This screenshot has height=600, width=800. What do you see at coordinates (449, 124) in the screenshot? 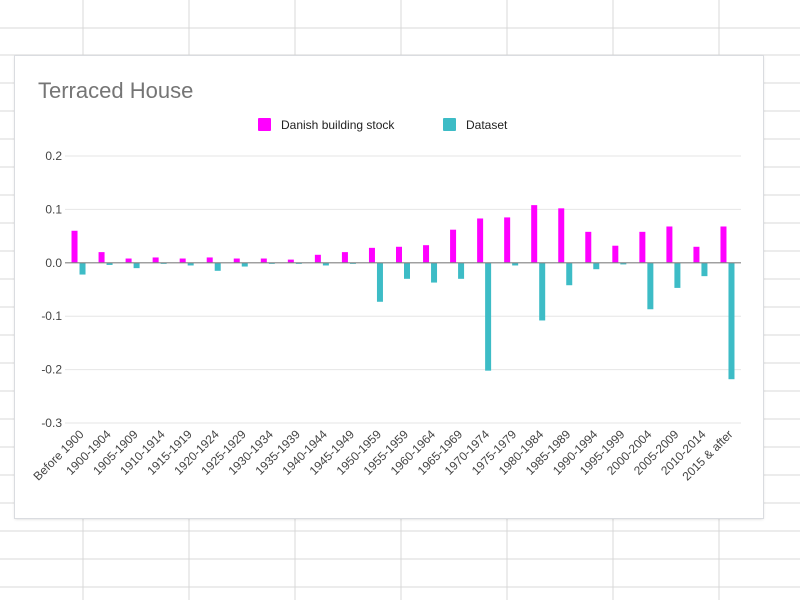
I see `legend-swatch-dataset` at bounding box center [449, 124].